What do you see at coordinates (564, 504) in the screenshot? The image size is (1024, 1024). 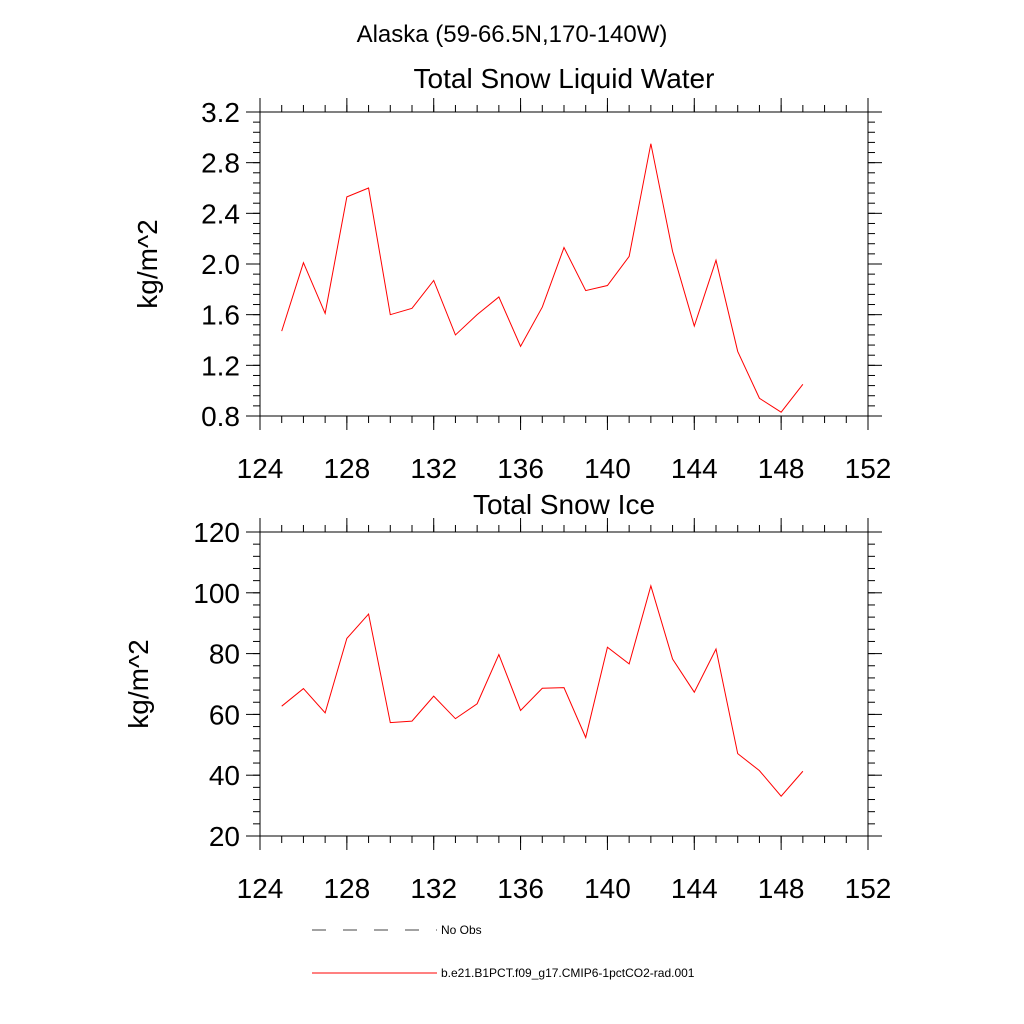 I see `chart-title: Total Snow Ice` at bounding box center [564, 504].